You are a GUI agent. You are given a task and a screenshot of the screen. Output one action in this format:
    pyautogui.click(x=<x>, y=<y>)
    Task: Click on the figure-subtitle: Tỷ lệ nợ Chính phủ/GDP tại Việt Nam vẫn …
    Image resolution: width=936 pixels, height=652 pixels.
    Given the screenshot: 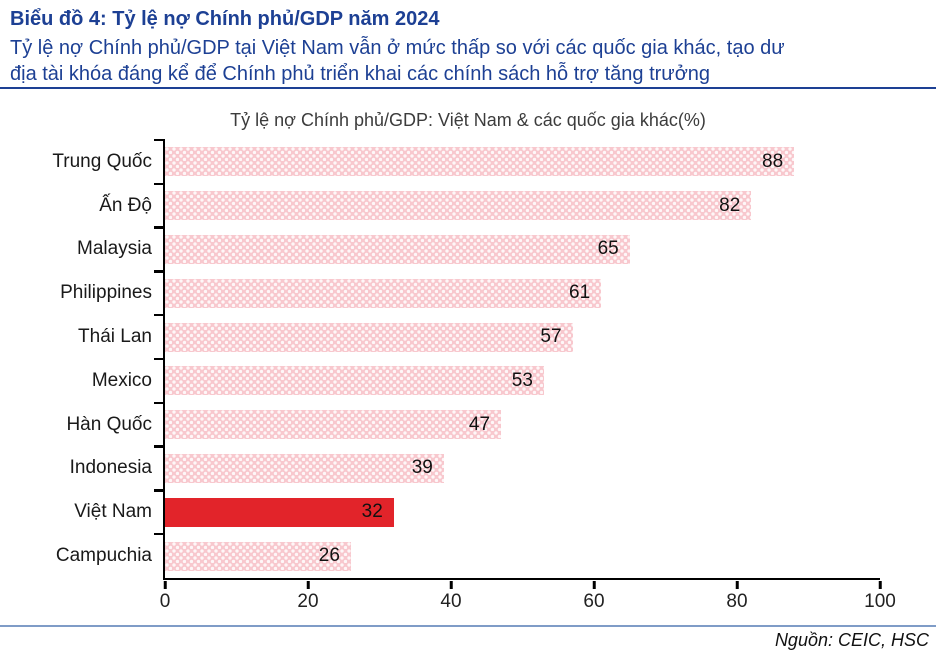 What is the action you would take?
    pyautogui.click(x=471, y=61)
    